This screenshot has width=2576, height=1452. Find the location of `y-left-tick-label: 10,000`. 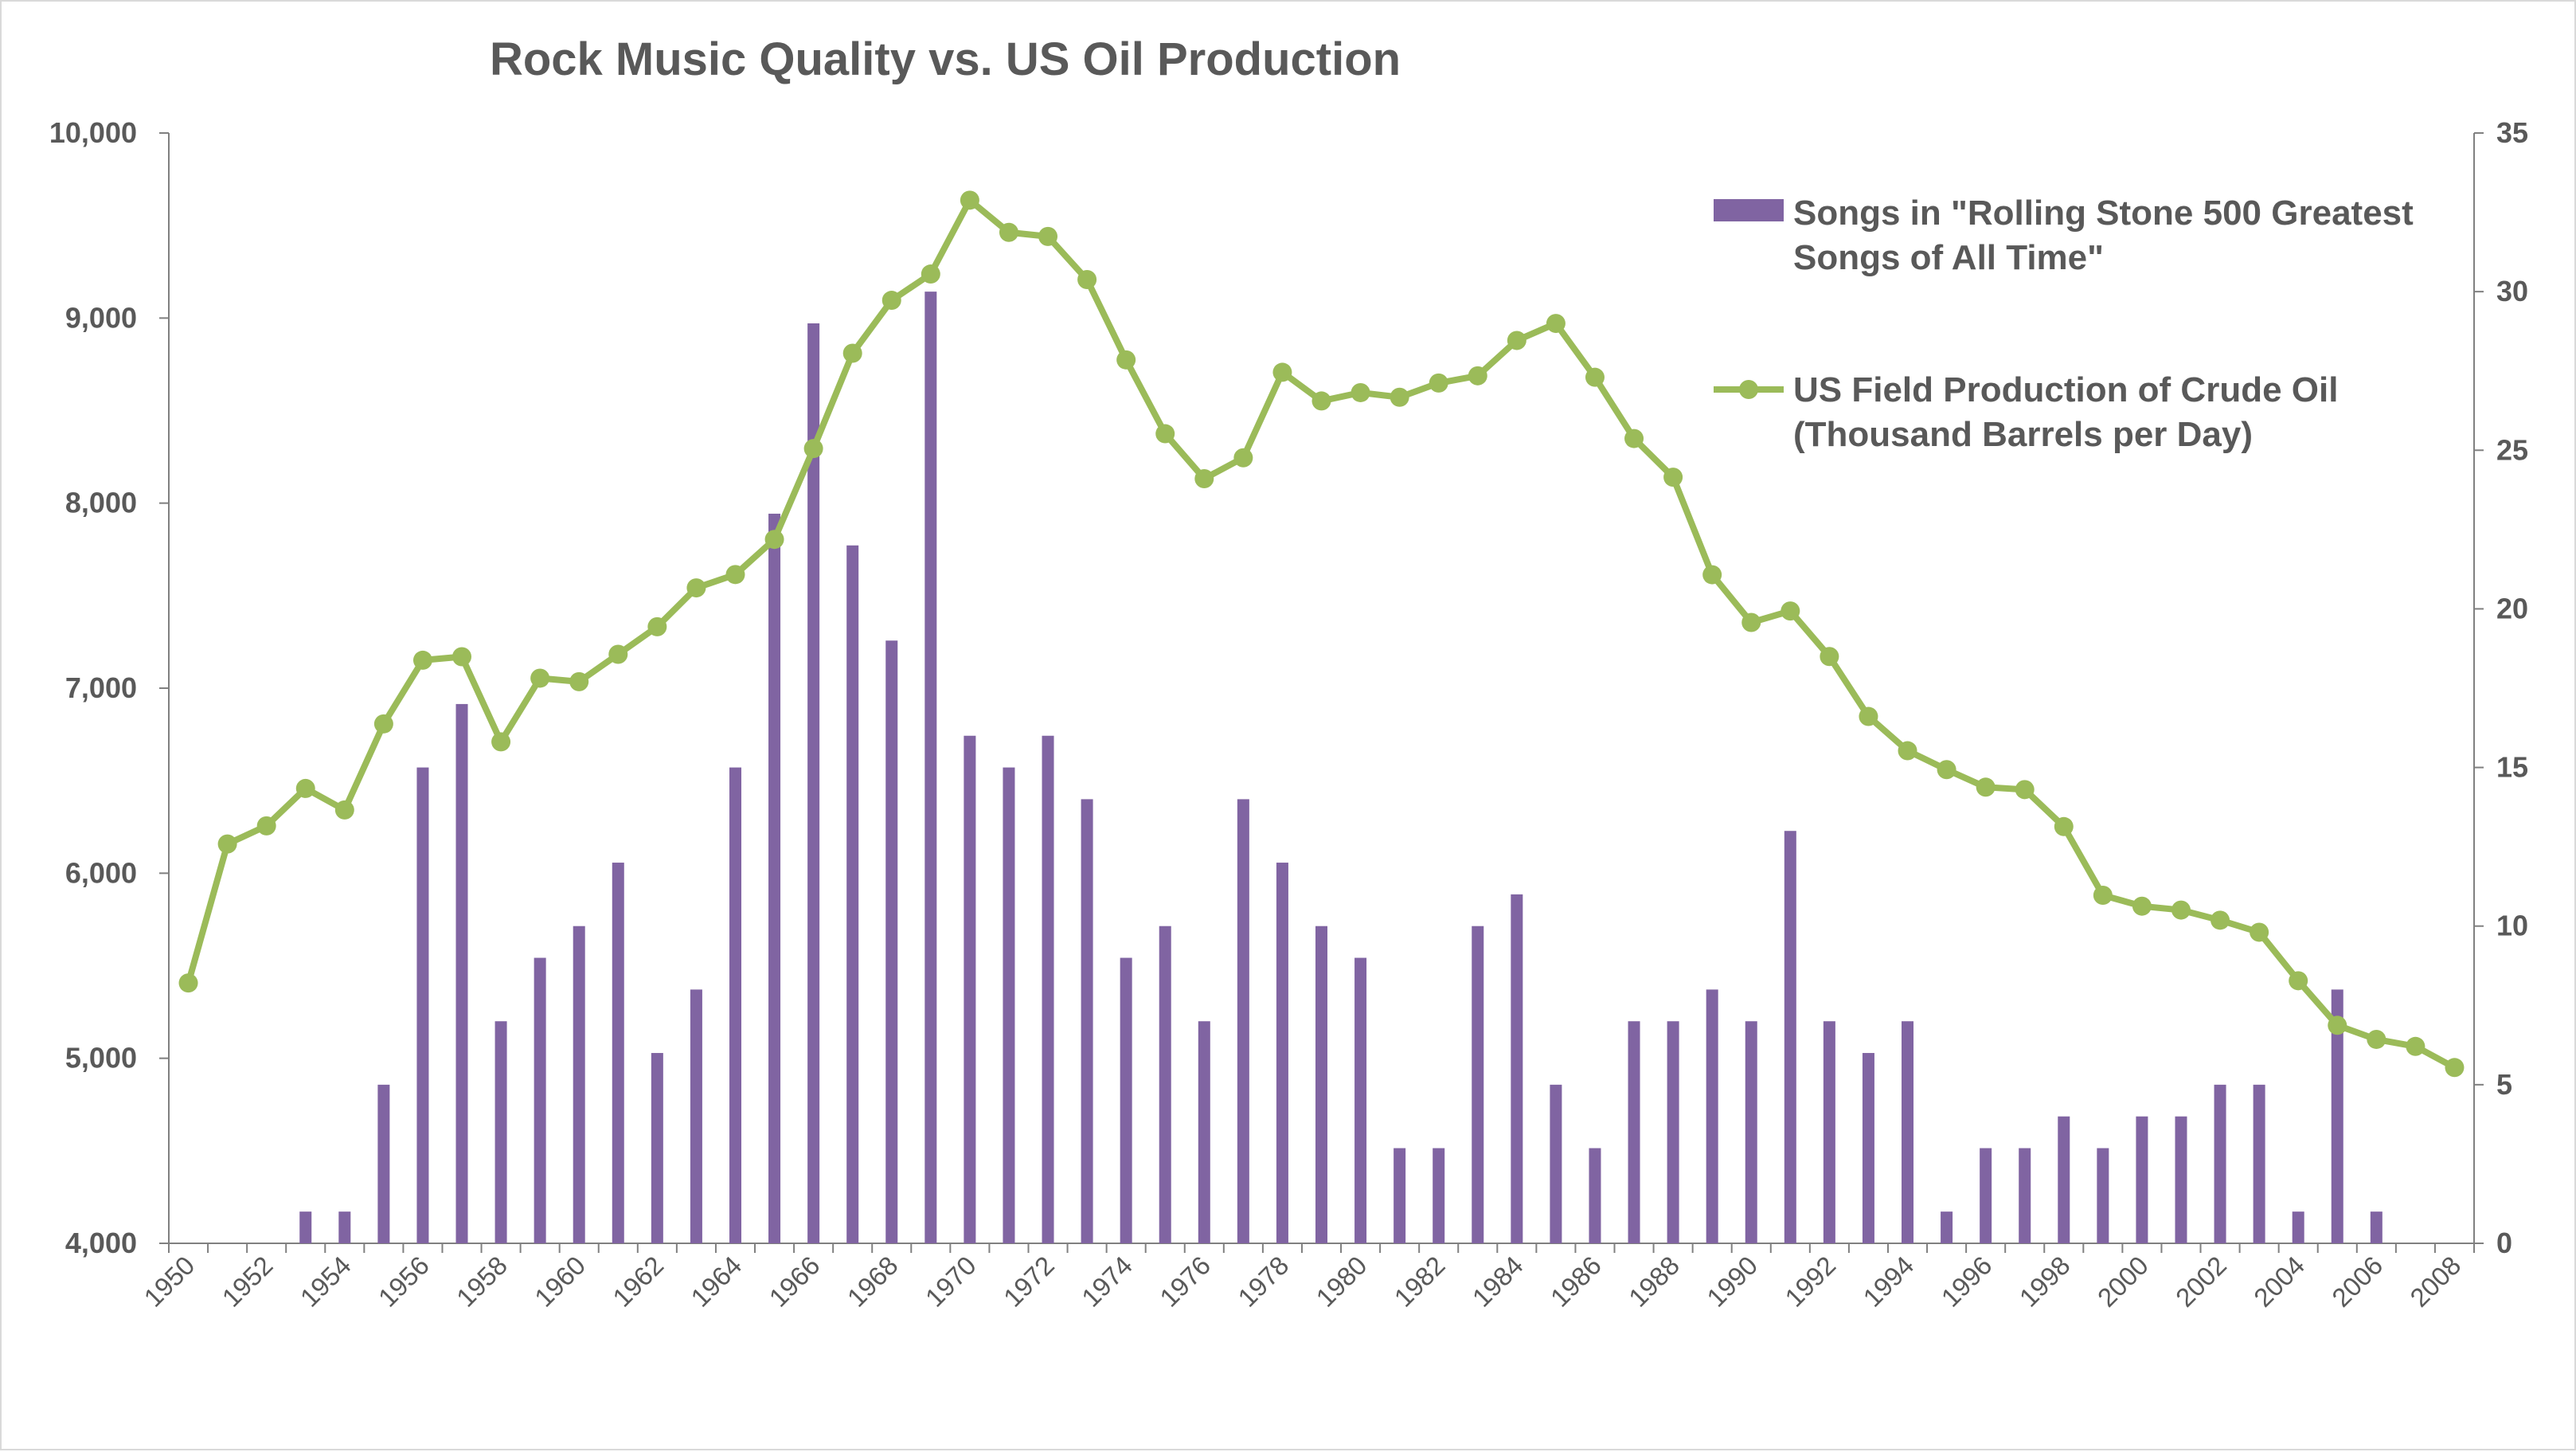

y-left-tick-label: 10,000 is located at coordinates (93, 132).